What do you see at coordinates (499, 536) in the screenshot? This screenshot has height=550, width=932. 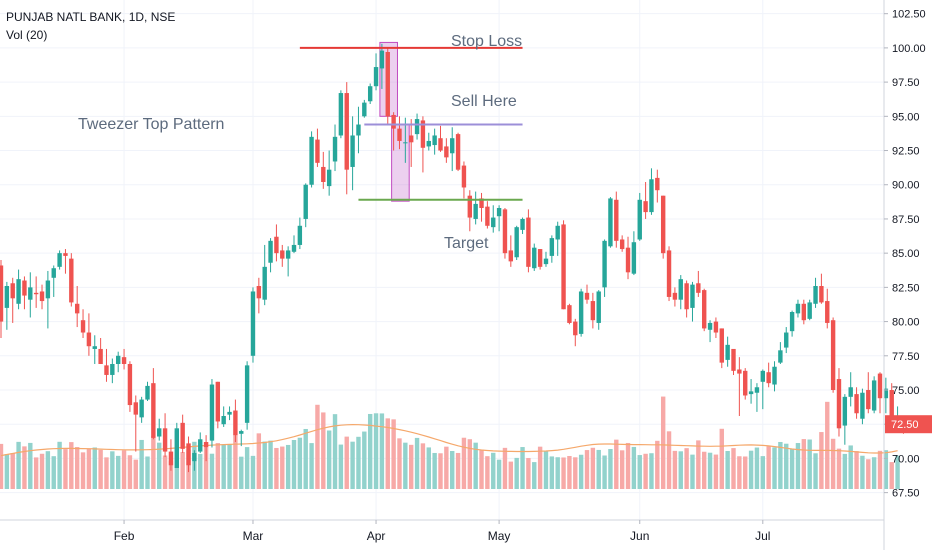 I see `time-tick-label: May` at bounding box center [499, 536].